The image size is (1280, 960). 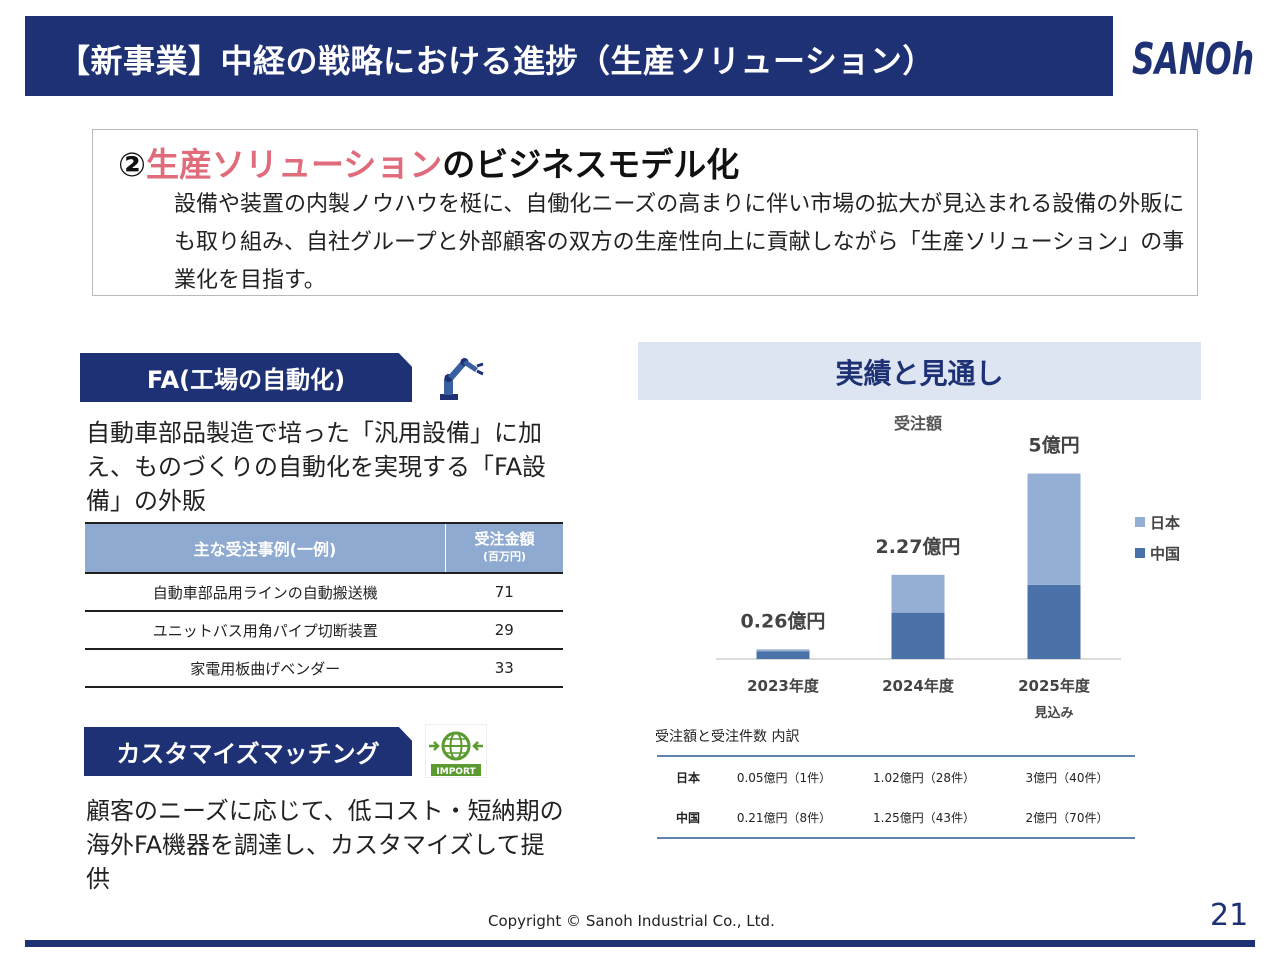 What do you see at coordinates (918, 423) in the screenshot?
I see `chart-title: 受注額` at bounding box center [918, 423].